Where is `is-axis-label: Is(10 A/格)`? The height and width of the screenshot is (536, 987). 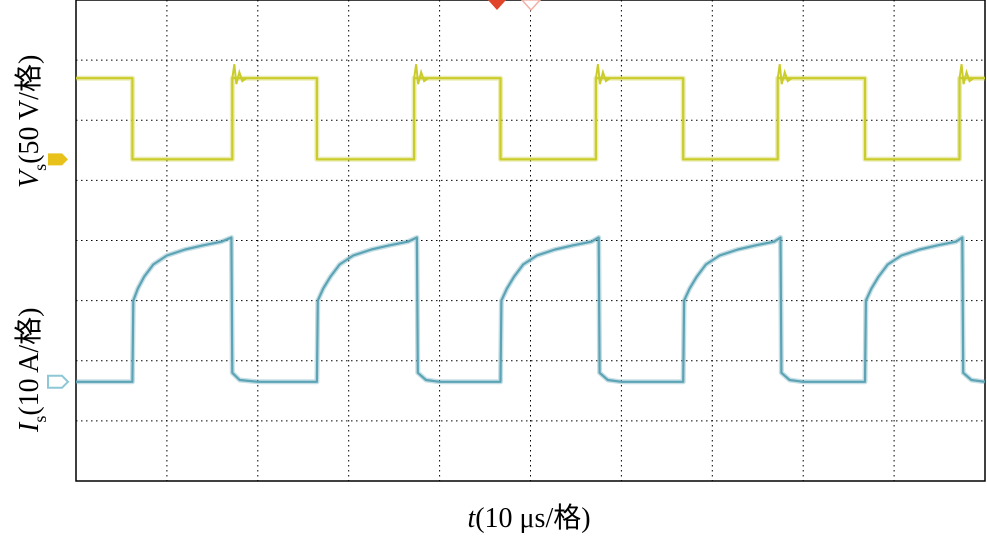
is-axis-label: Is(10 A/格) is located at coordinates (31, 370).